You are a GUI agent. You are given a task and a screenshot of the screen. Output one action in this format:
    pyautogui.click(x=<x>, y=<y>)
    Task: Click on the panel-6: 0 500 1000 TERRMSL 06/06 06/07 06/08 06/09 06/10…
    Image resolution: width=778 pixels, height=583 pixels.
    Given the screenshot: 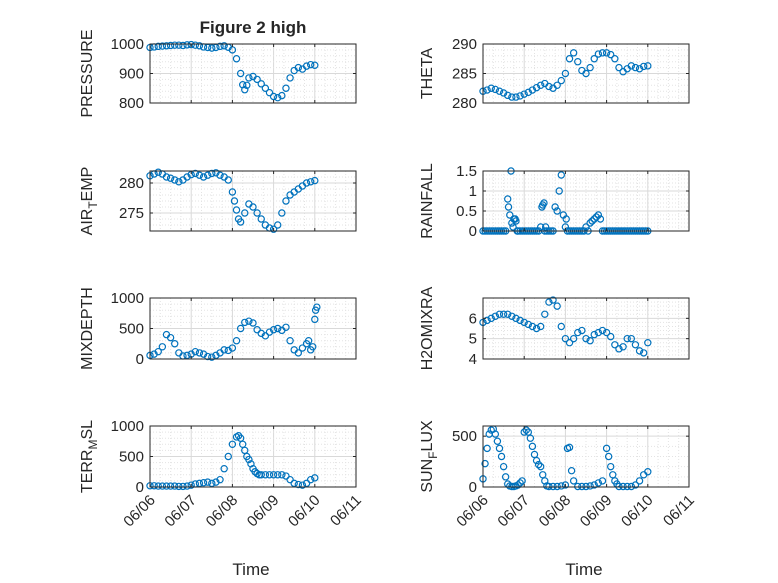 What is the action you would take?
    pyautogui.click(x=222, y=498)
    